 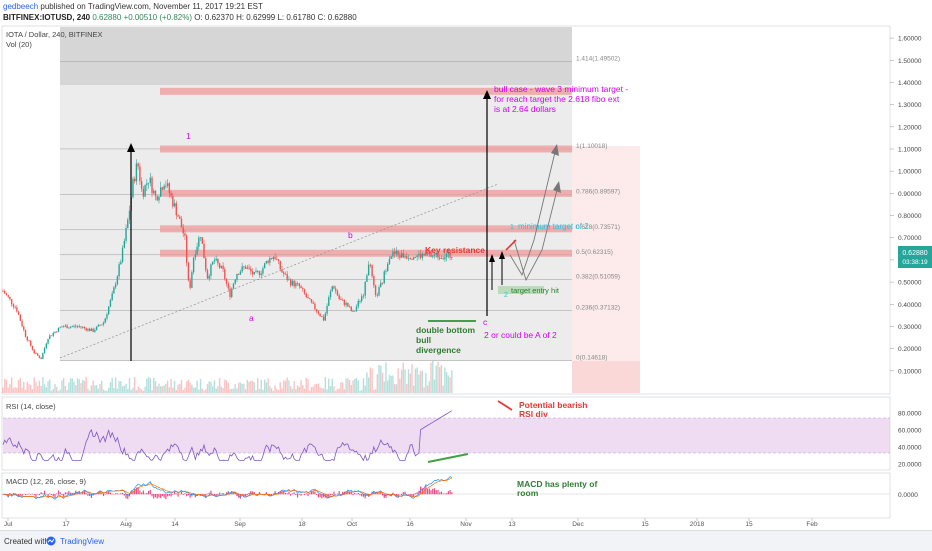 I want to click on price-tick-label: 0.80000, so click(x=910, y=216).